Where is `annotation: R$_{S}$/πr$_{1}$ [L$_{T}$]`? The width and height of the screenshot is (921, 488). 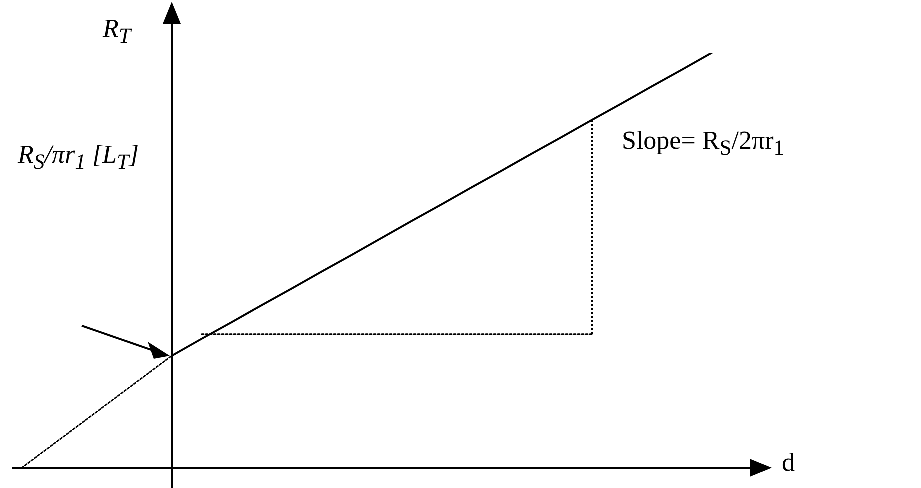 annotation: R$_{S}$/πr$_{1}$ [L$_{T}$] is located at coordinates (79, 158).